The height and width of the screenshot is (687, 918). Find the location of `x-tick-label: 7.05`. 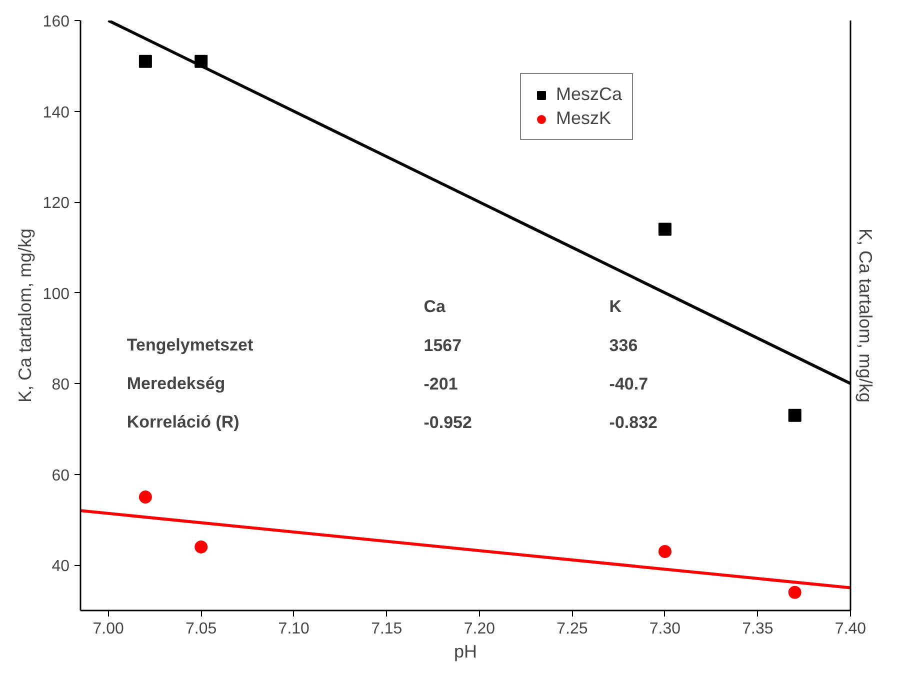

x-tick-label: 7.05 is located at coordinates (201, 629).